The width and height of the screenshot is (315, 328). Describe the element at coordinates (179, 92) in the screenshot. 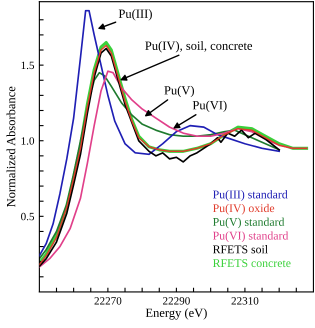

I see `annotation: Pu(V)` at that location.